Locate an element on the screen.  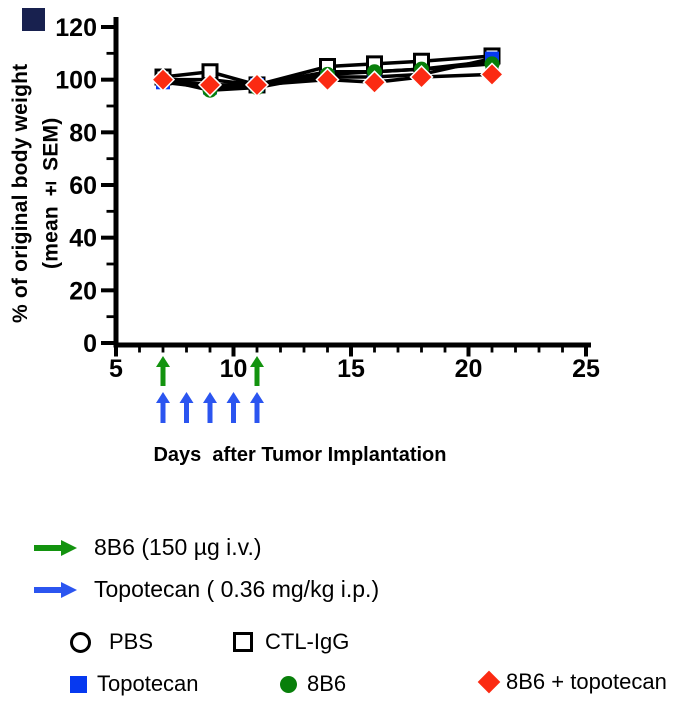
green-right-arrow-icon is located at coordinates (55, 547).